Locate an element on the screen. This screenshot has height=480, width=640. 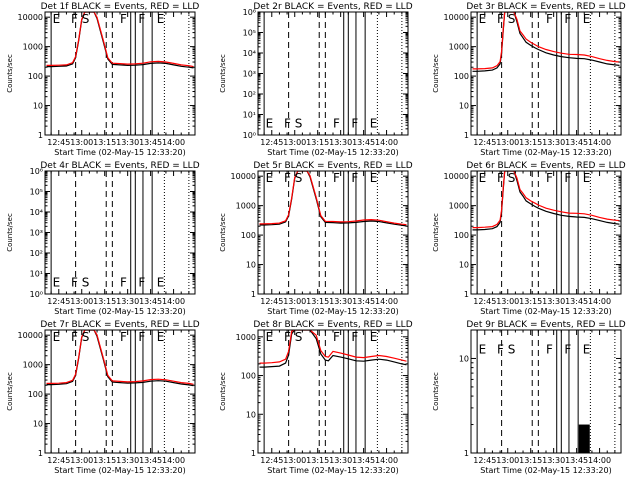
chart-title: Det 8r BLACK = Events, RED = LLD is located at coordinates (332, 325).